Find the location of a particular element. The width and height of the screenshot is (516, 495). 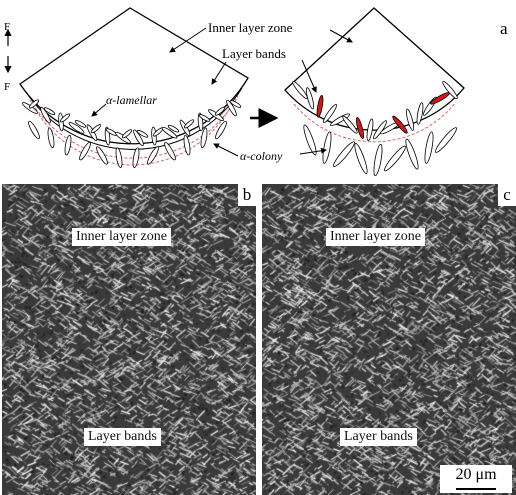

label-alpha-lamellar: α-lamellar is located at coordinates (131, 100).